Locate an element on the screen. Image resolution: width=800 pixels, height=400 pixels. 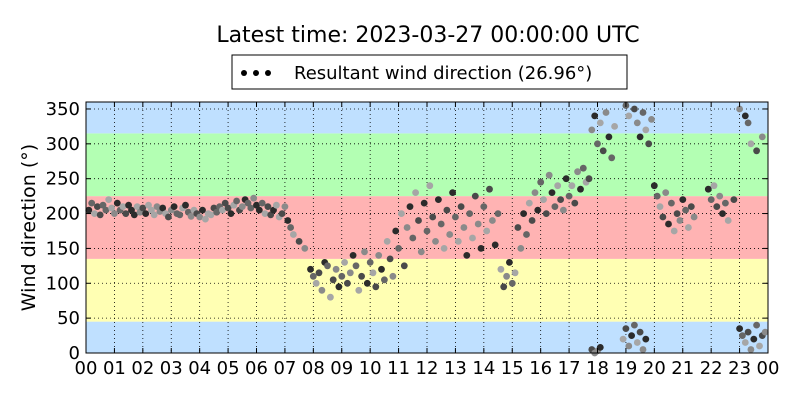
x-tick-label: 17 is located at coordinates (569, 368).